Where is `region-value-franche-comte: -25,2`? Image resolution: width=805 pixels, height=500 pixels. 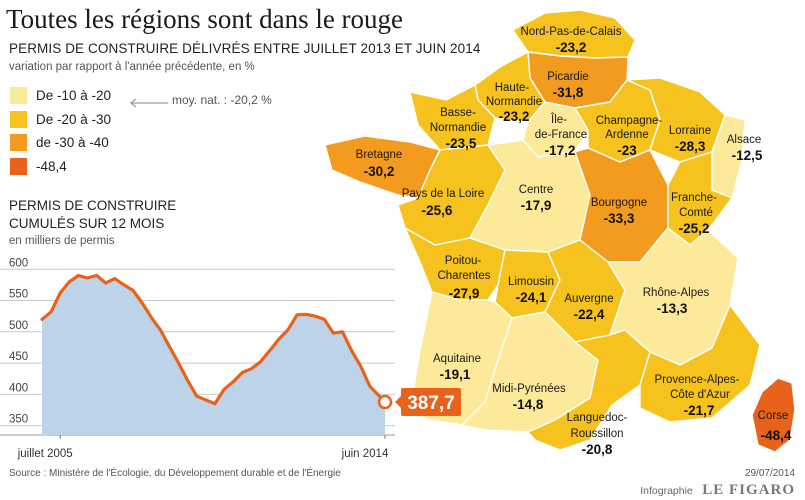
region-value-franche-comte: -25,2 is located at coordinates (694, 228).